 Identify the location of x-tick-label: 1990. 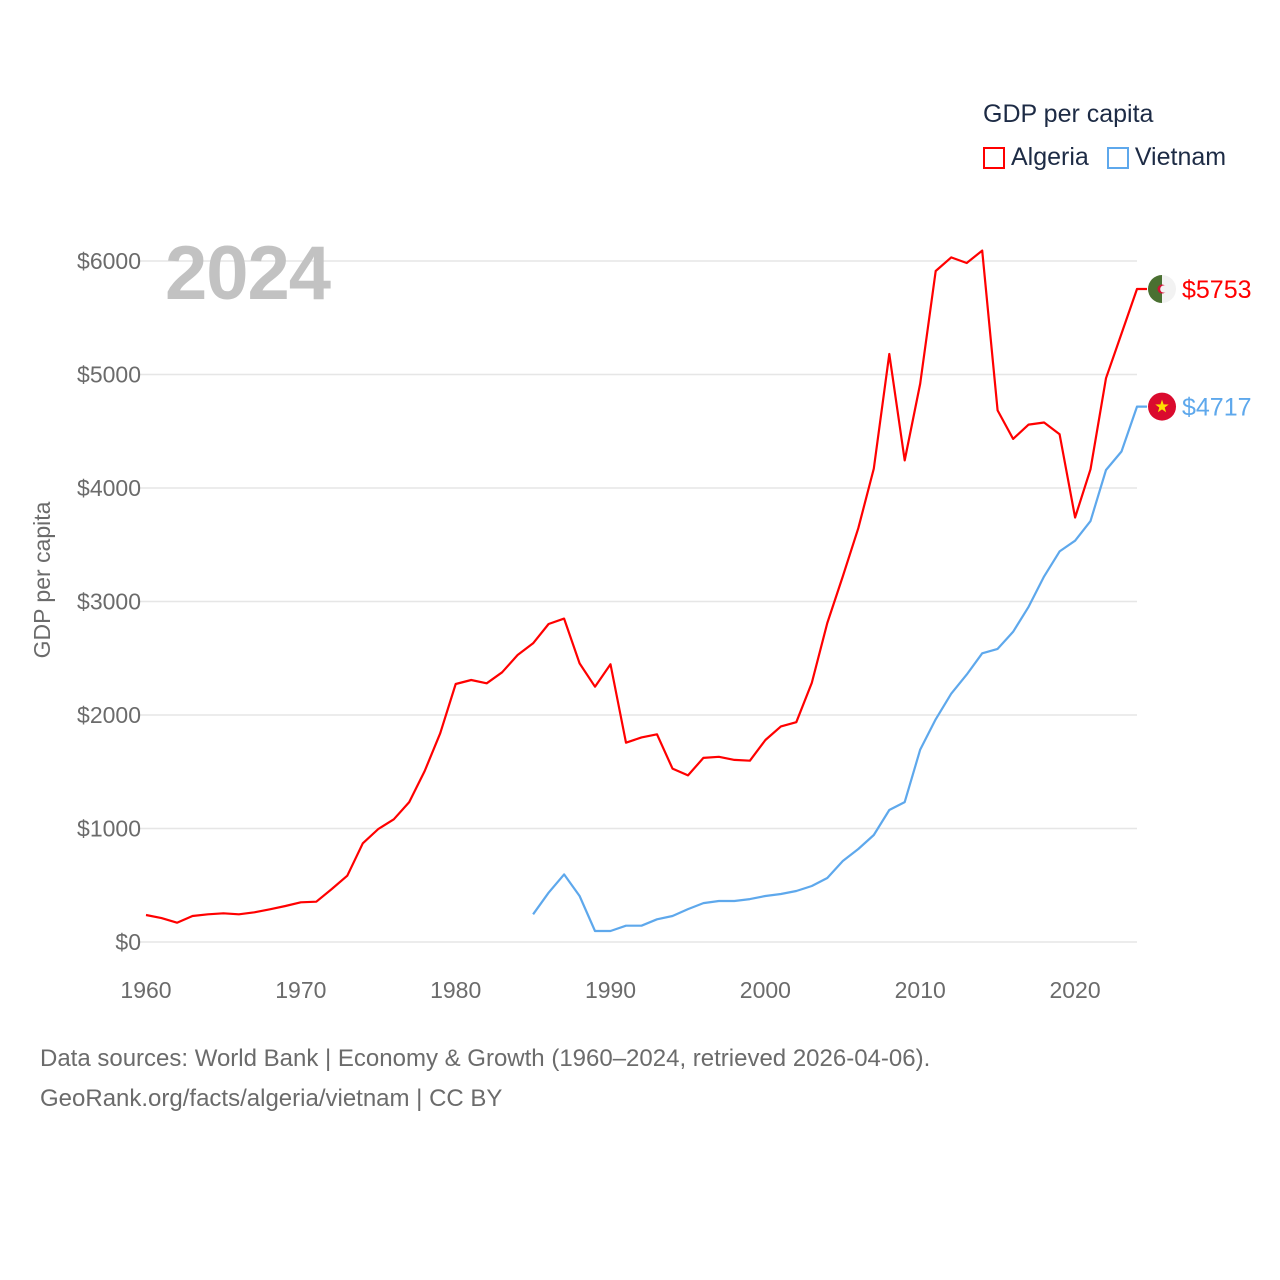
(610, 990).